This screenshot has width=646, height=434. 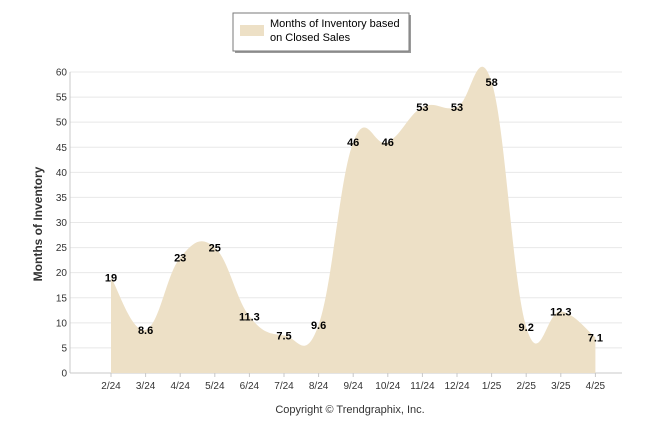 What do you see at coordinates (284, 386) in the screenshot?
I see `x-tick-label: 7/24` at bounding box center [284, 386].